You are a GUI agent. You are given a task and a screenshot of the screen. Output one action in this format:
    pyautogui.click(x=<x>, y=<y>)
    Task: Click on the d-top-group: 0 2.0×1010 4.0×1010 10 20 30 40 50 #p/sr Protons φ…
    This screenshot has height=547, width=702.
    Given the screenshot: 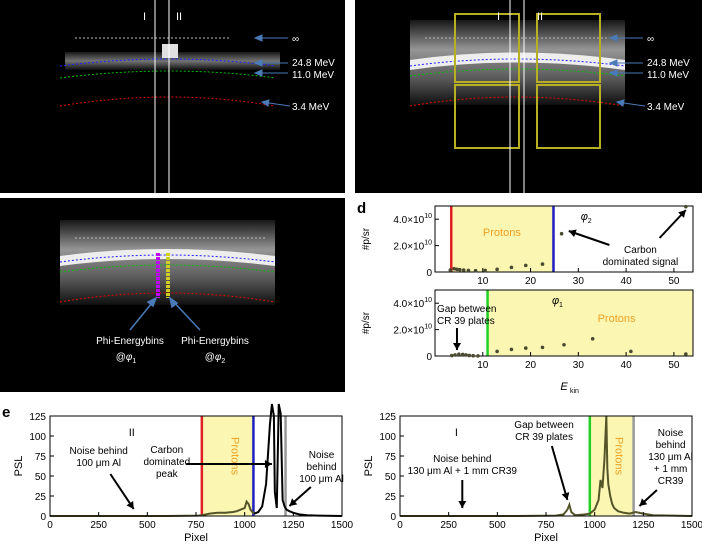 What is the action you would take?
    pyautogui.click(x=527, y=245)
    